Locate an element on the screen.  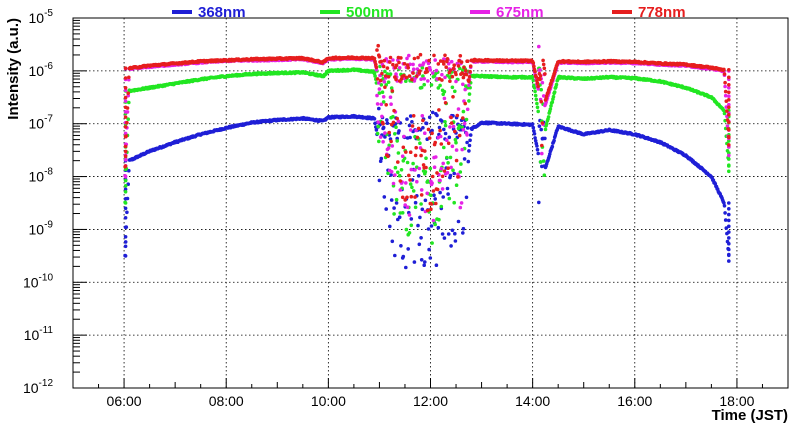
y-tick-exponent: -6 is located at coordinates (48, 66).